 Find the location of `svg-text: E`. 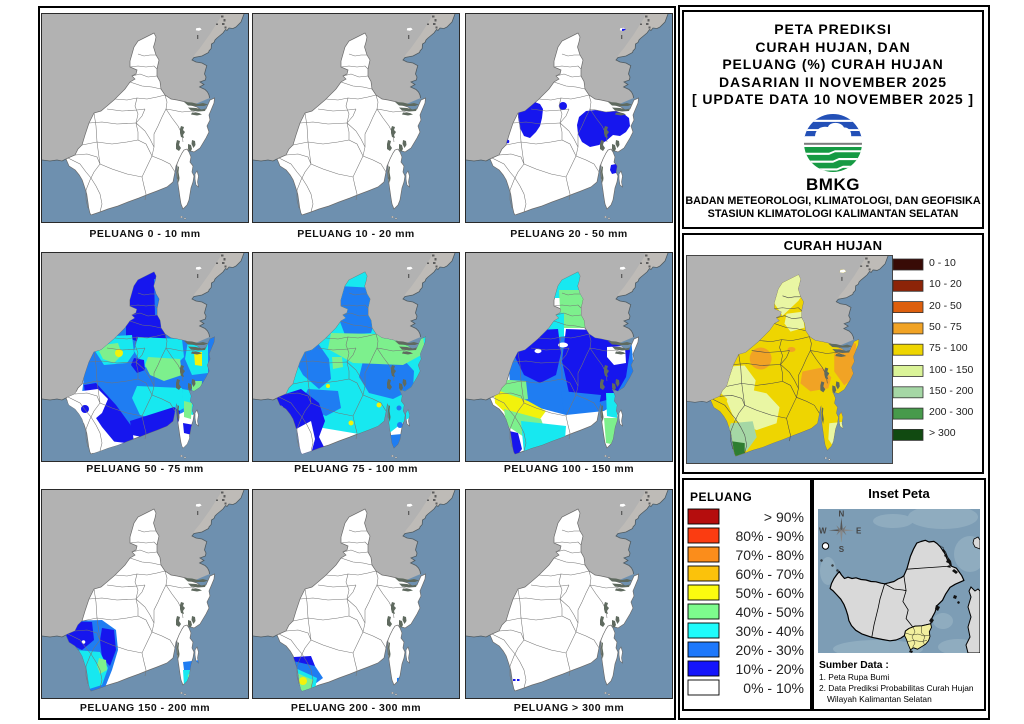

svg-text: E is located at coordinates (859, 531).